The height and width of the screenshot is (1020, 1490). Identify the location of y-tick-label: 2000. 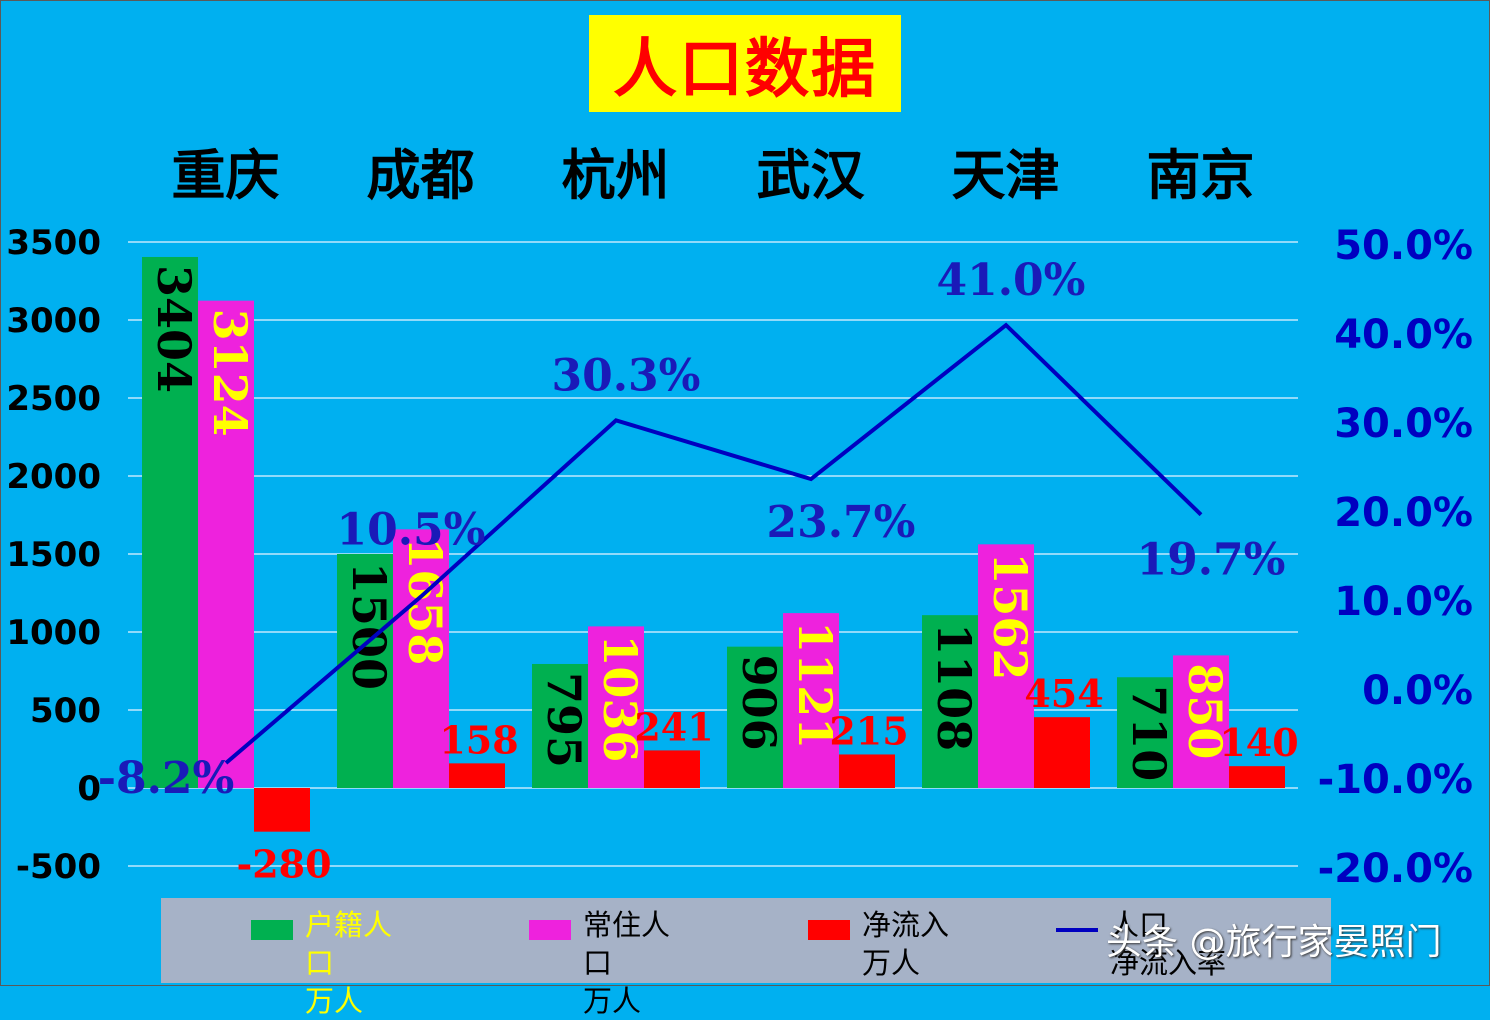
(53, 477).